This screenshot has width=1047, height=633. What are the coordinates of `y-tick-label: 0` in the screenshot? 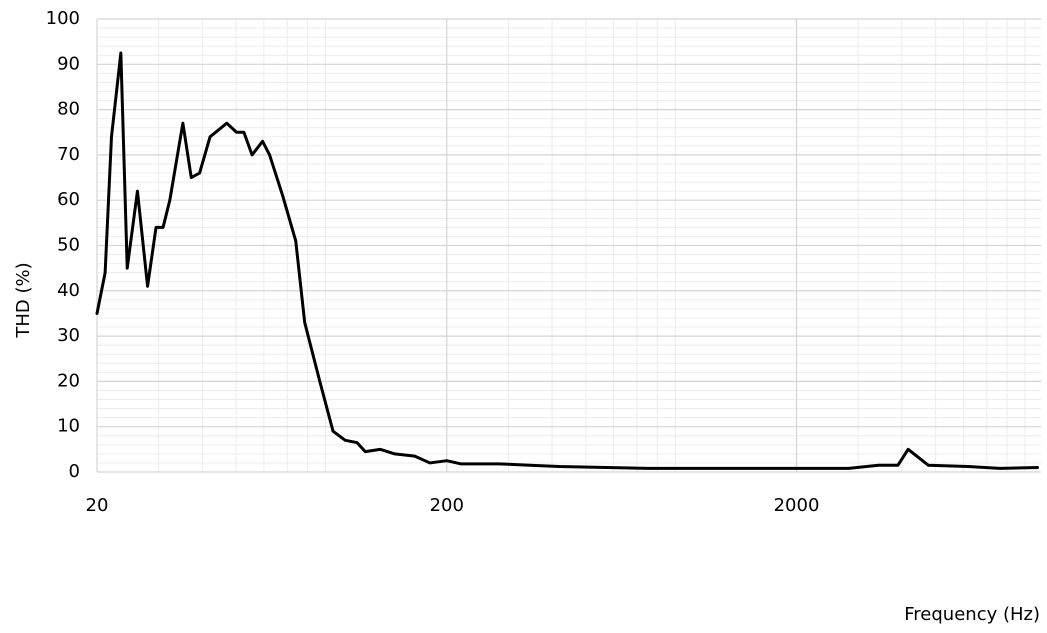 It's located at (74, 471).